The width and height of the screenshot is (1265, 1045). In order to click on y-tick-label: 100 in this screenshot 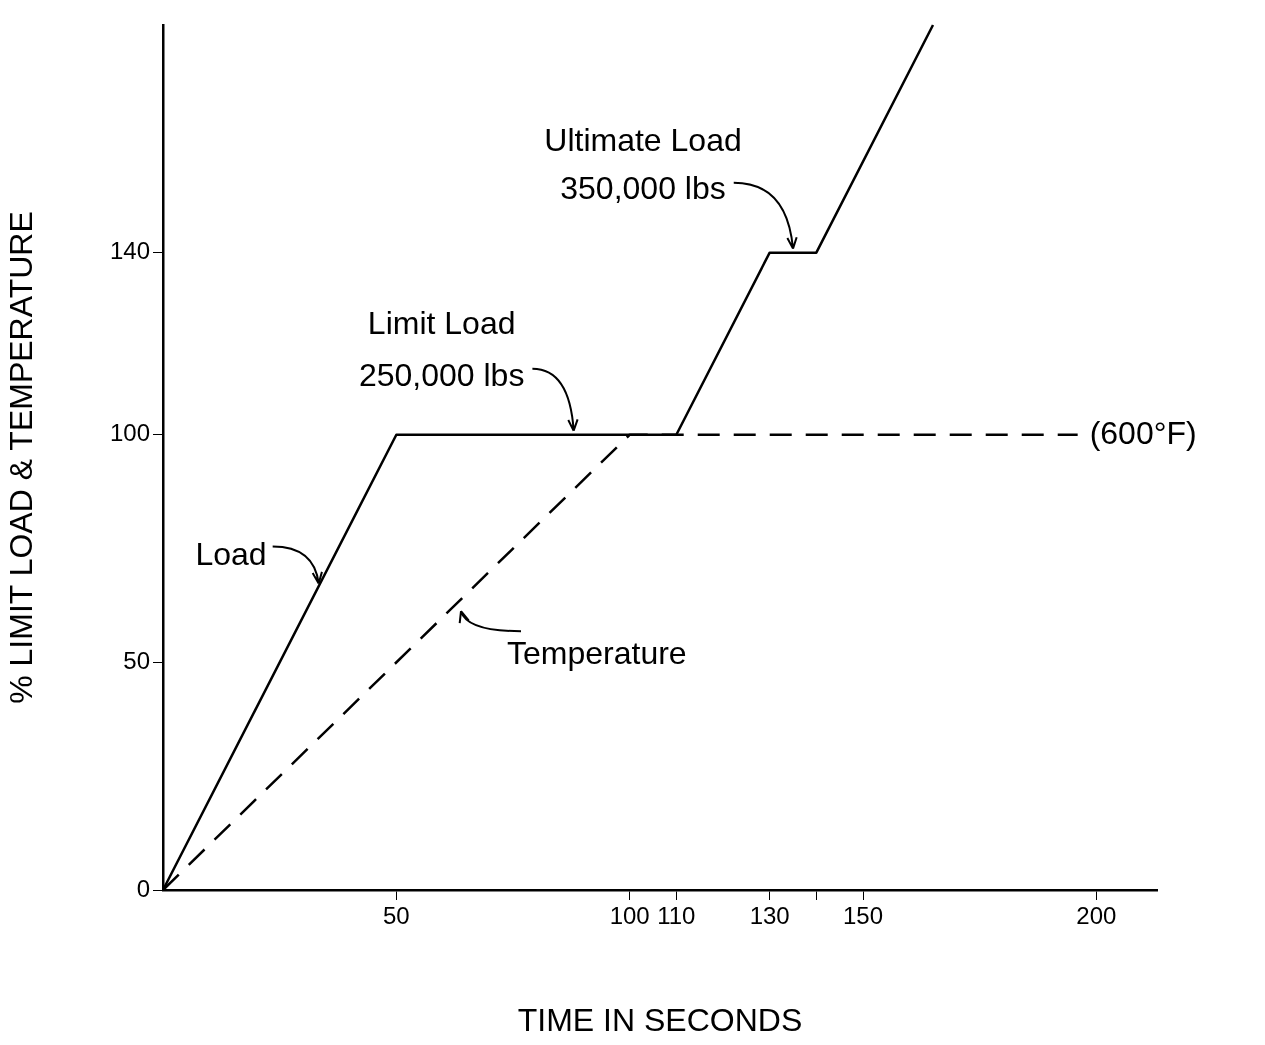, I will do `click(129, 433)`.